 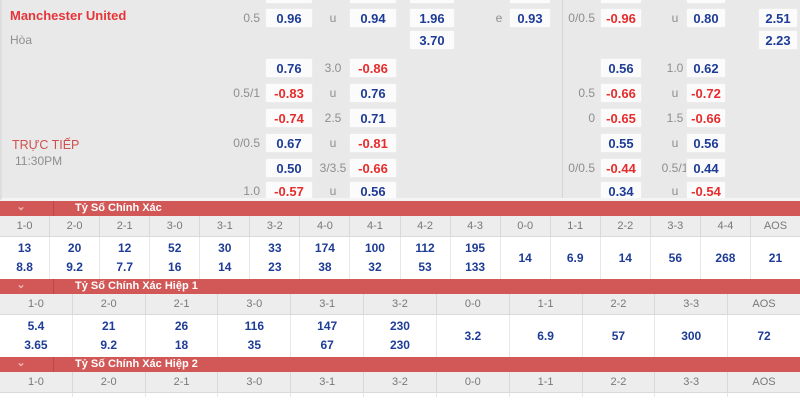 I want to click on odds-box: -0.72, so click(x=706, y=93).